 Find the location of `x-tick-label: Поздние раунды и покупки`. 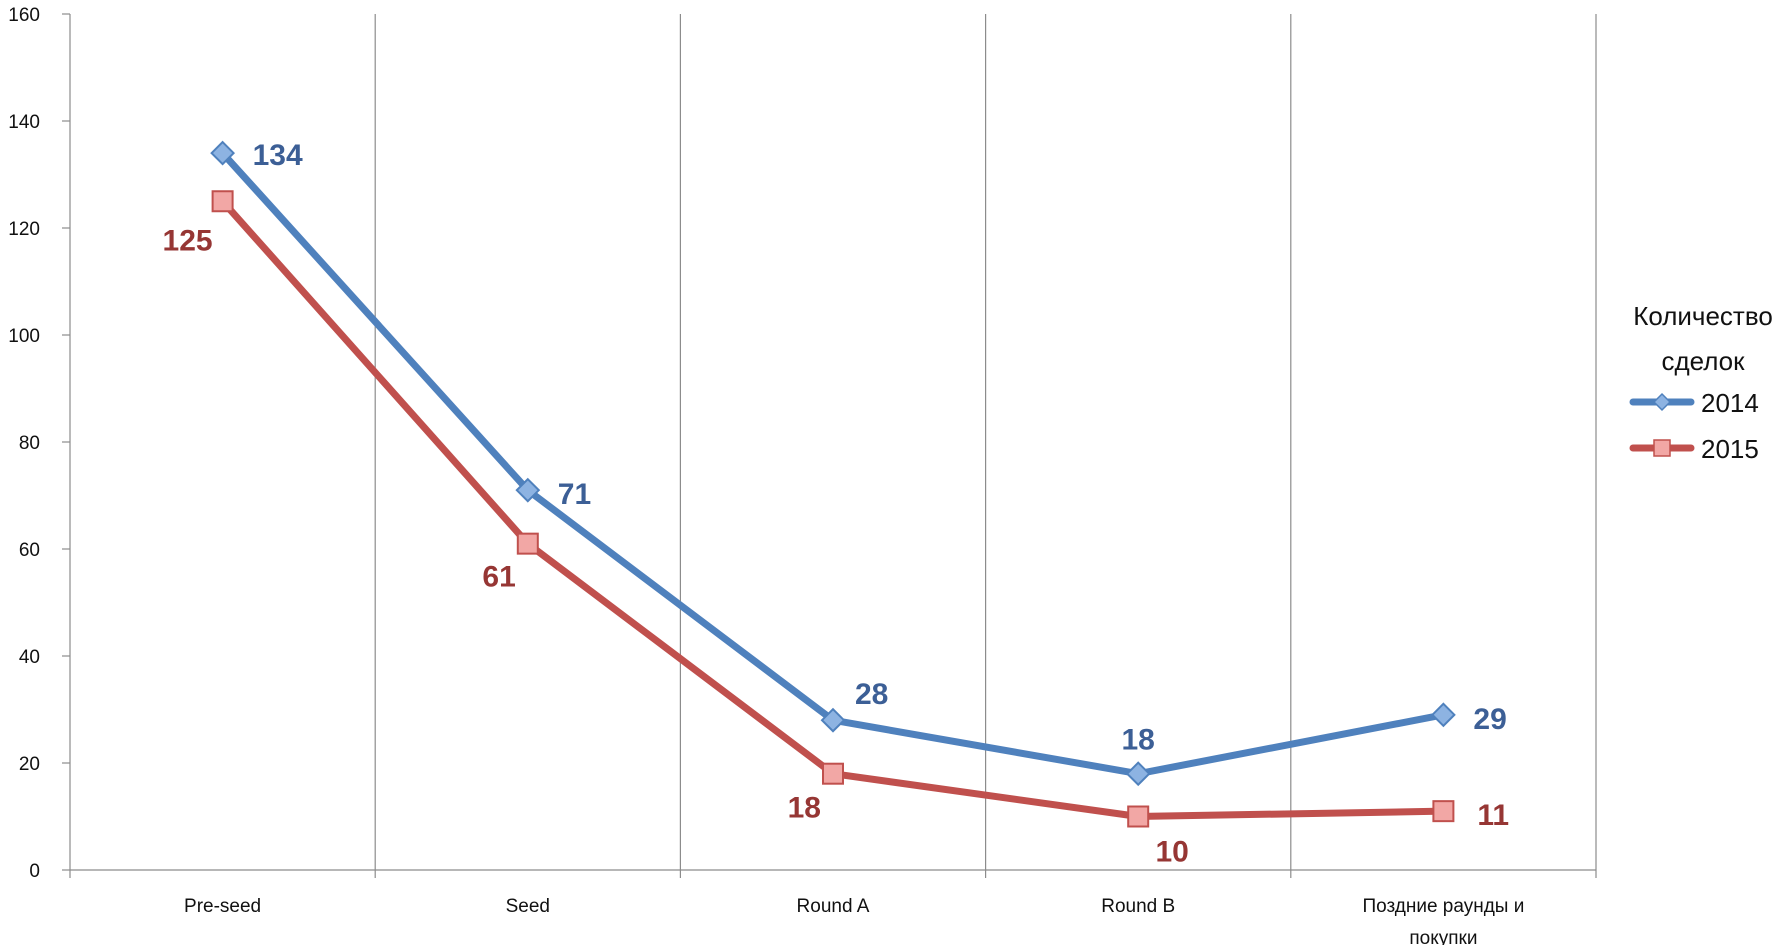

x-tick-label: Поздние раунды и покупки is located at coordinates (1443, 920).